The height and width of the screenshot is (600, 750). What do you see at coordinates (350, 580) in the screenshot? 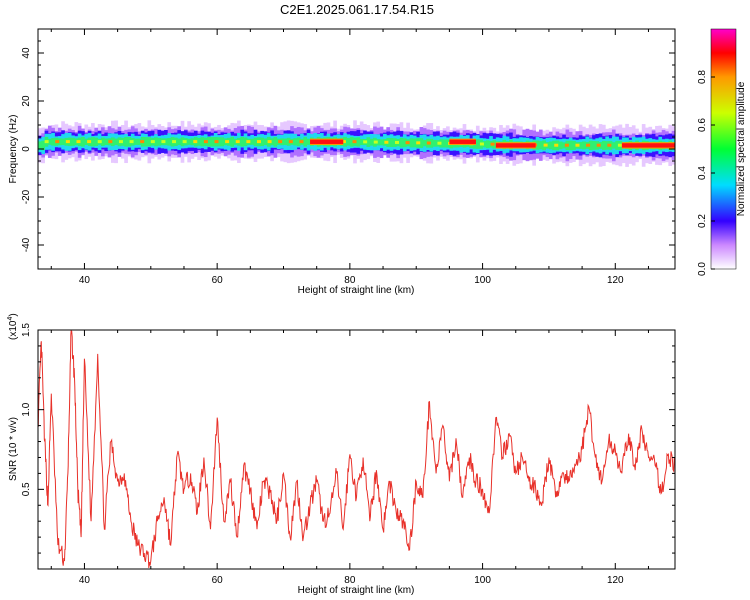
I see `snr-xtick-label: 80` at bounding box center [350, 580].